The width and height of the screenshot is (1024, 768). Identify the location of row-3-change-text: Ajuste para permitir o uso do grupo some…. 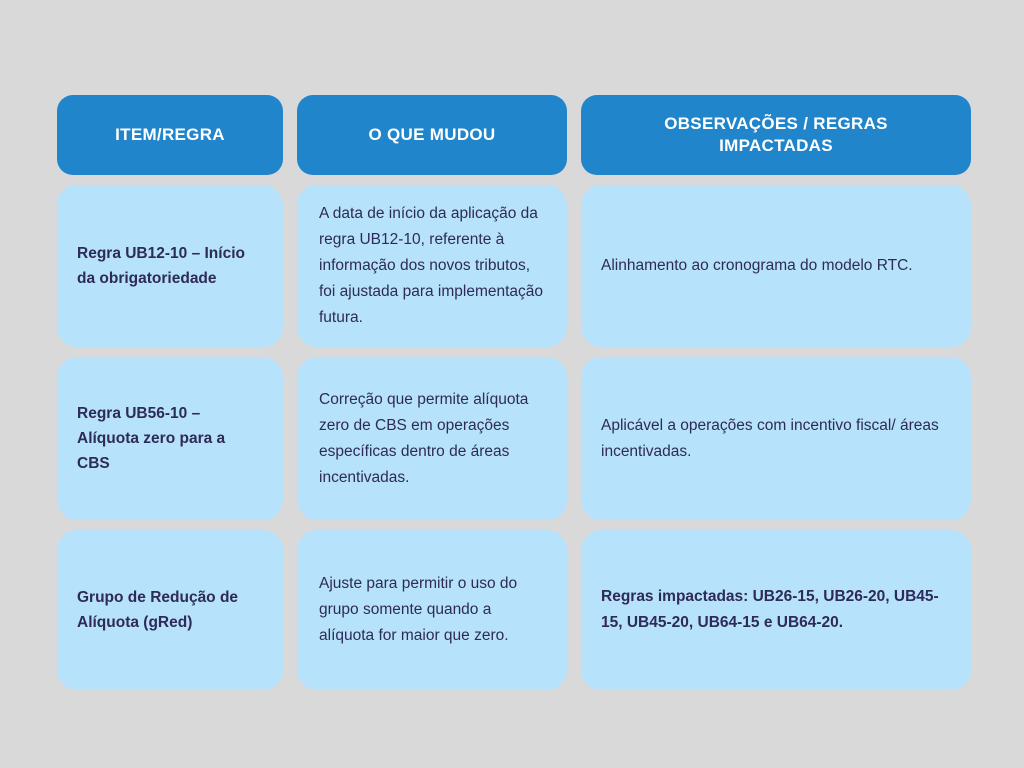
(418, 609).